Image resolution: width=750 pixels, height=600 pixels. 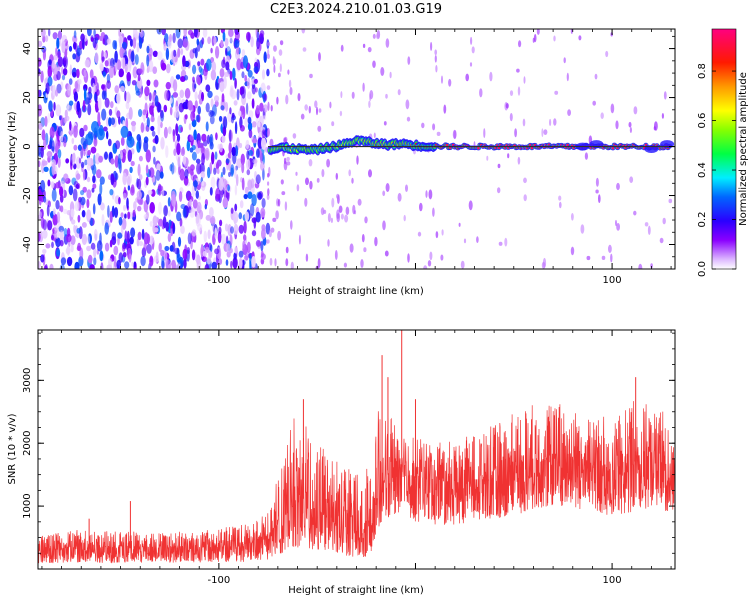 I want to click on x-tick-label: -100, so click(x=219, y=580).